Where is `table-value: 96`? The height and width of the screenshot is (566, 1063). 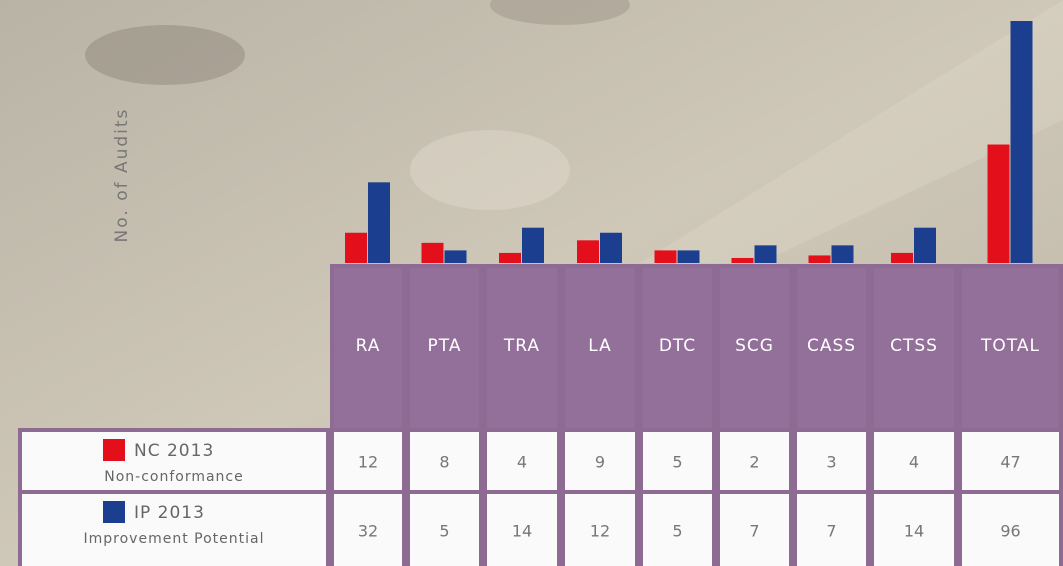 table-value: 96 is located at coordinates (1010, 531).